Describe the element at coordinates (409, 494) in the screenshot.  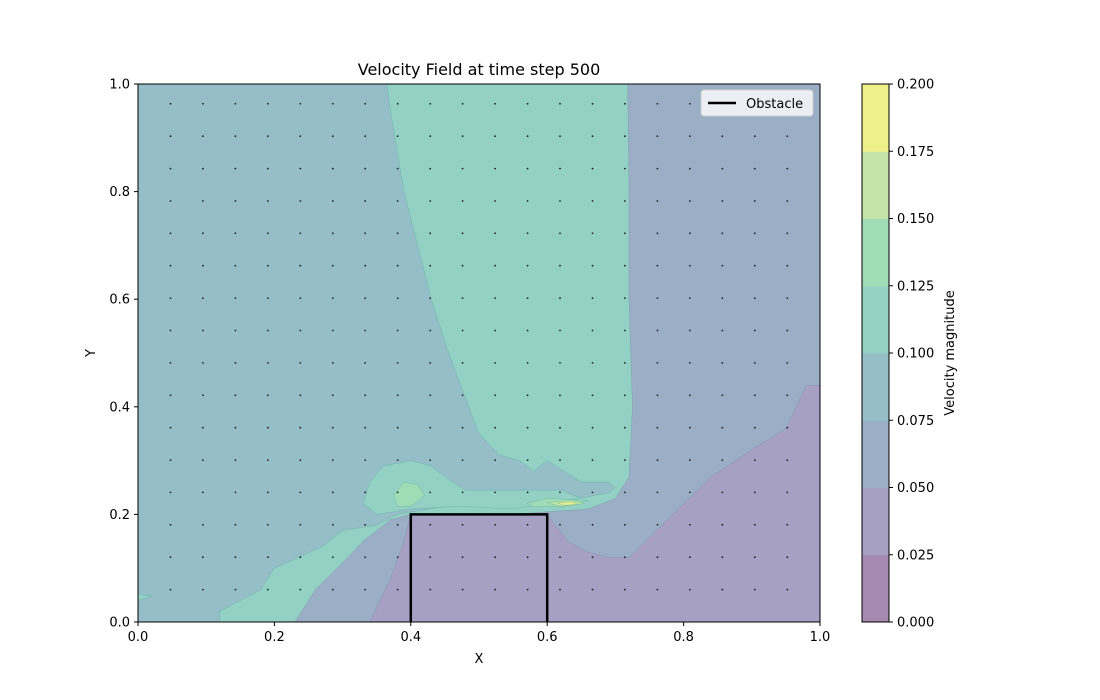
I see `contour-region-0.125` at that location.